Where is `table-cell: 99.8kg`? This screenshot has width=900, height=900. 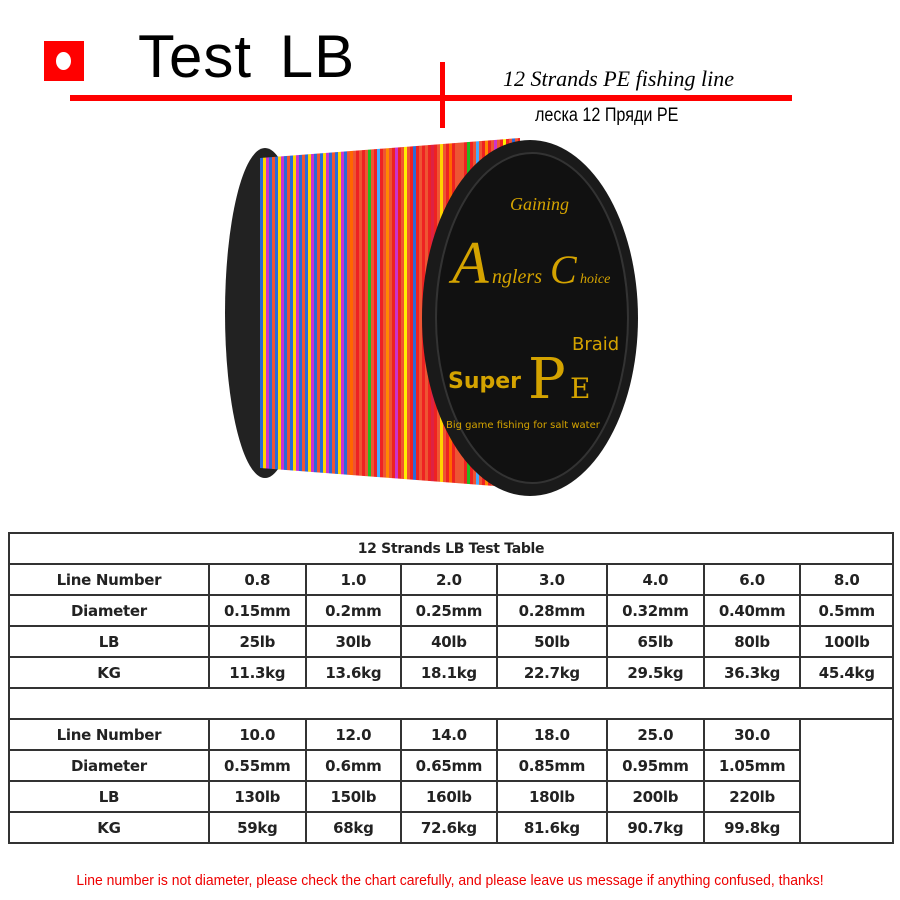
table-cell: 99.8kg is located at coordinates (752, 827).